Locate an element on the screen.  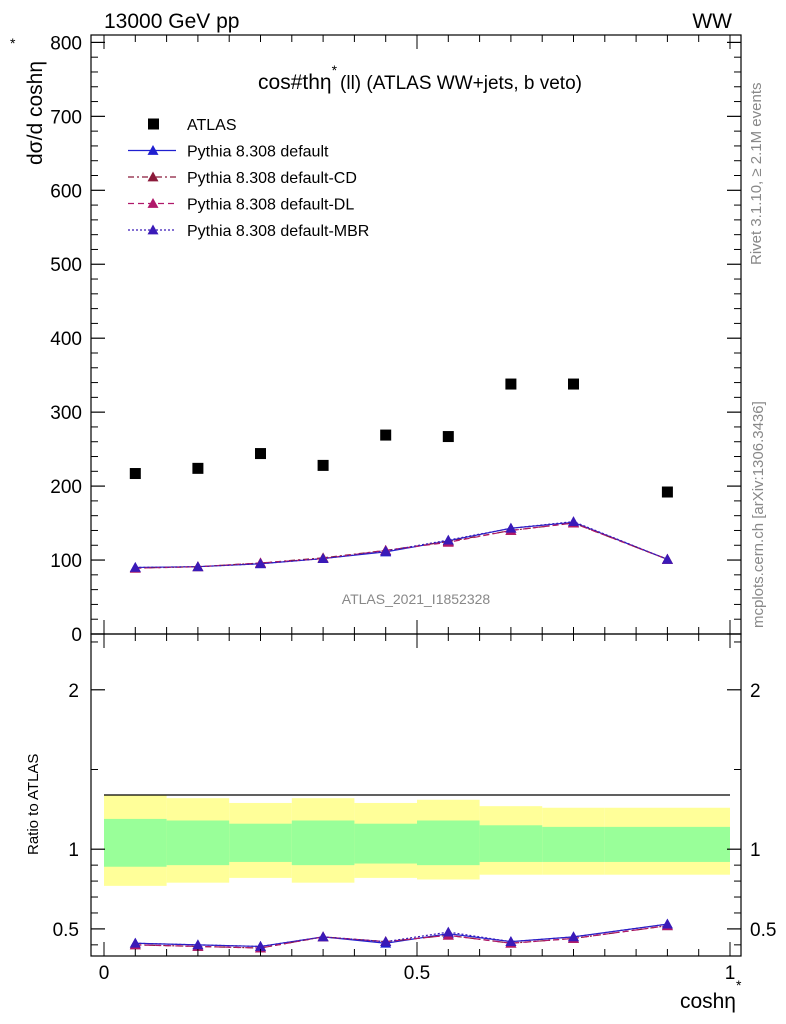
ratio-y-tick-label: 0.5 is located at coordinates (66, 930).